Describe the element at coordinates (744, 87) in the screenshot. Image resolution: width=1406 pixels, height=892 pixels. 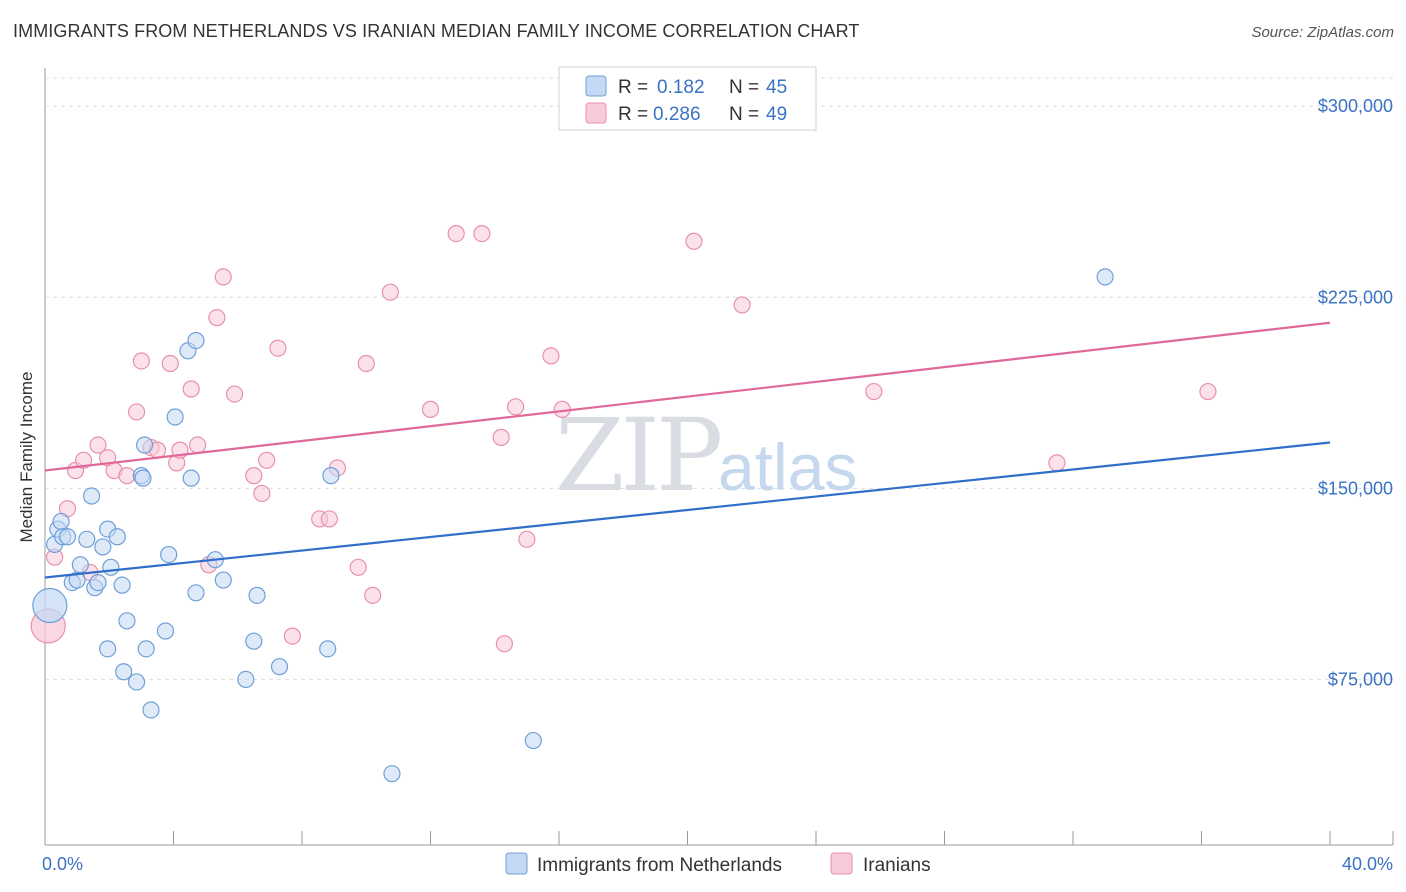
I see `legend-n-label-blue: N =` at that location.